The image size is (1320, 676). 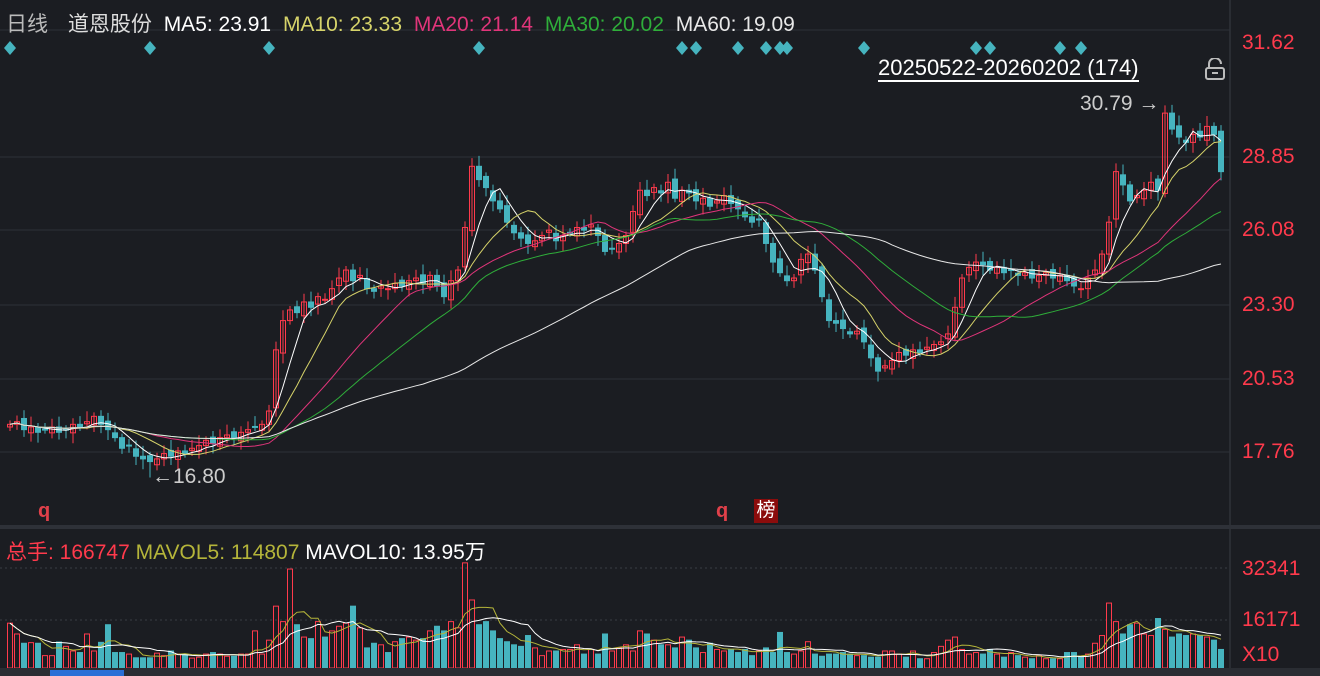 I want to click on unlock-icon, so click(x=1215, y=69).